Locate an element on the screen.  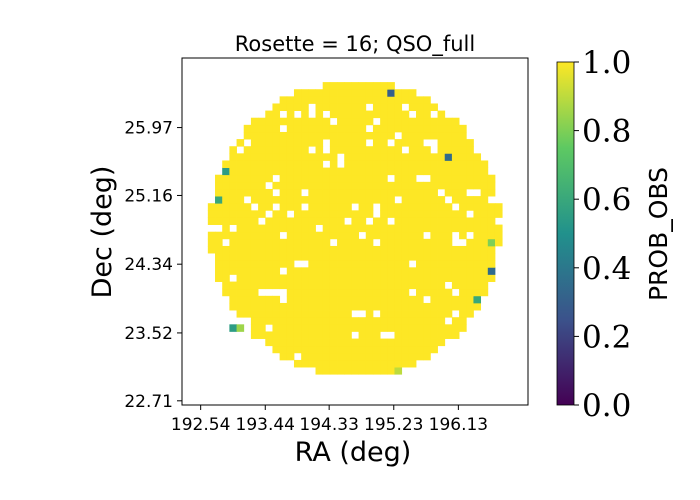
y-axis: 22.71 23.52 24.34 25.16 25.97 is located at coordinates (153, 265).